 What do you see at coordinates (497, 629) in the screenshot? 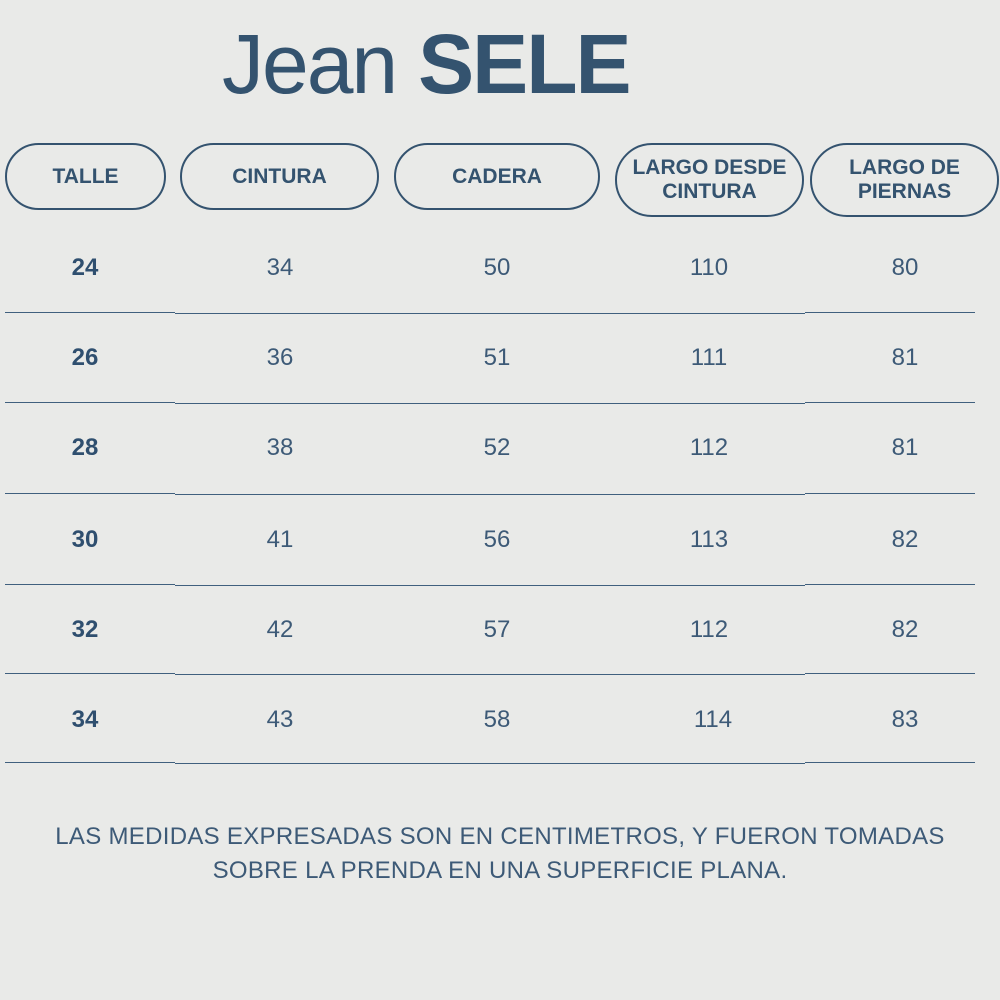
I see `cell-cadera: 57` at bounding box center [497, 629].